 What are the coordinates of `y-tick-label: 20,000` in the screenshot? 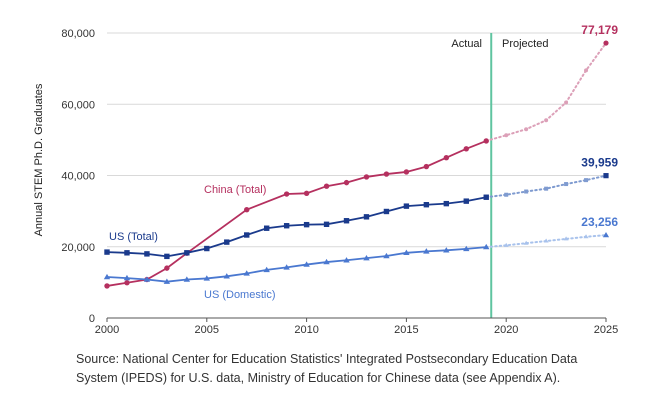 It's located at (78, 248).